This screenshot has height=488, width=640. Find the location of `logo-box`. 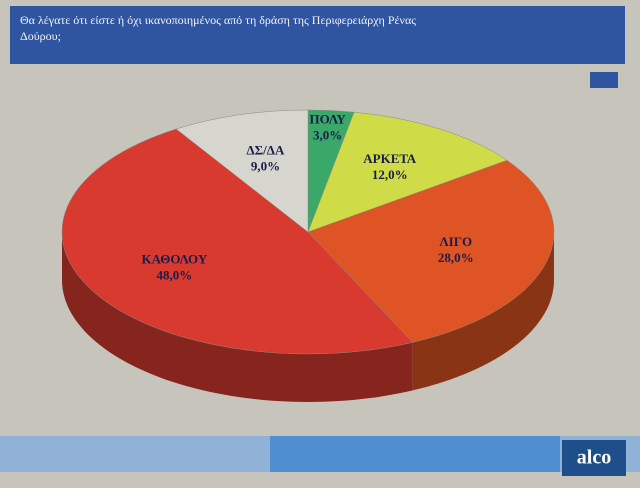

logo-box is located at coordinates (594, 458).